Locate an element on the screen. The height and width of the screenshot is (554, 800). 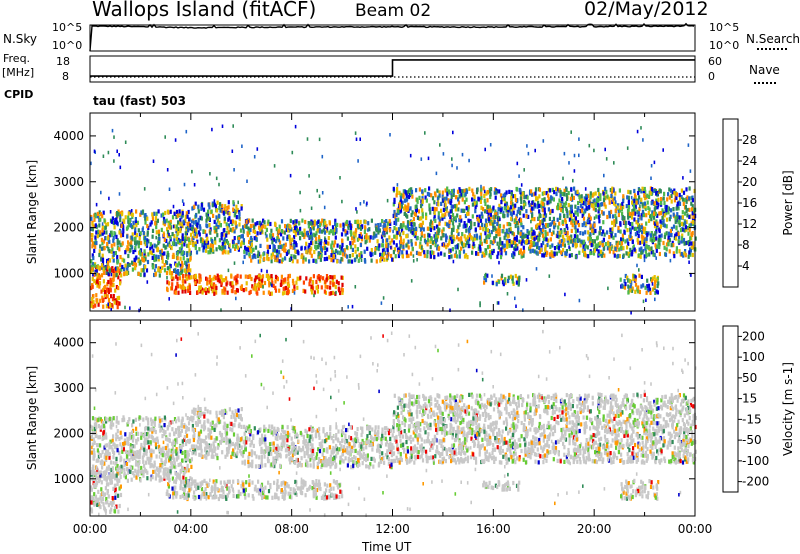
x-tick-label-5: 20:00 is located at coordinates (594, 529).